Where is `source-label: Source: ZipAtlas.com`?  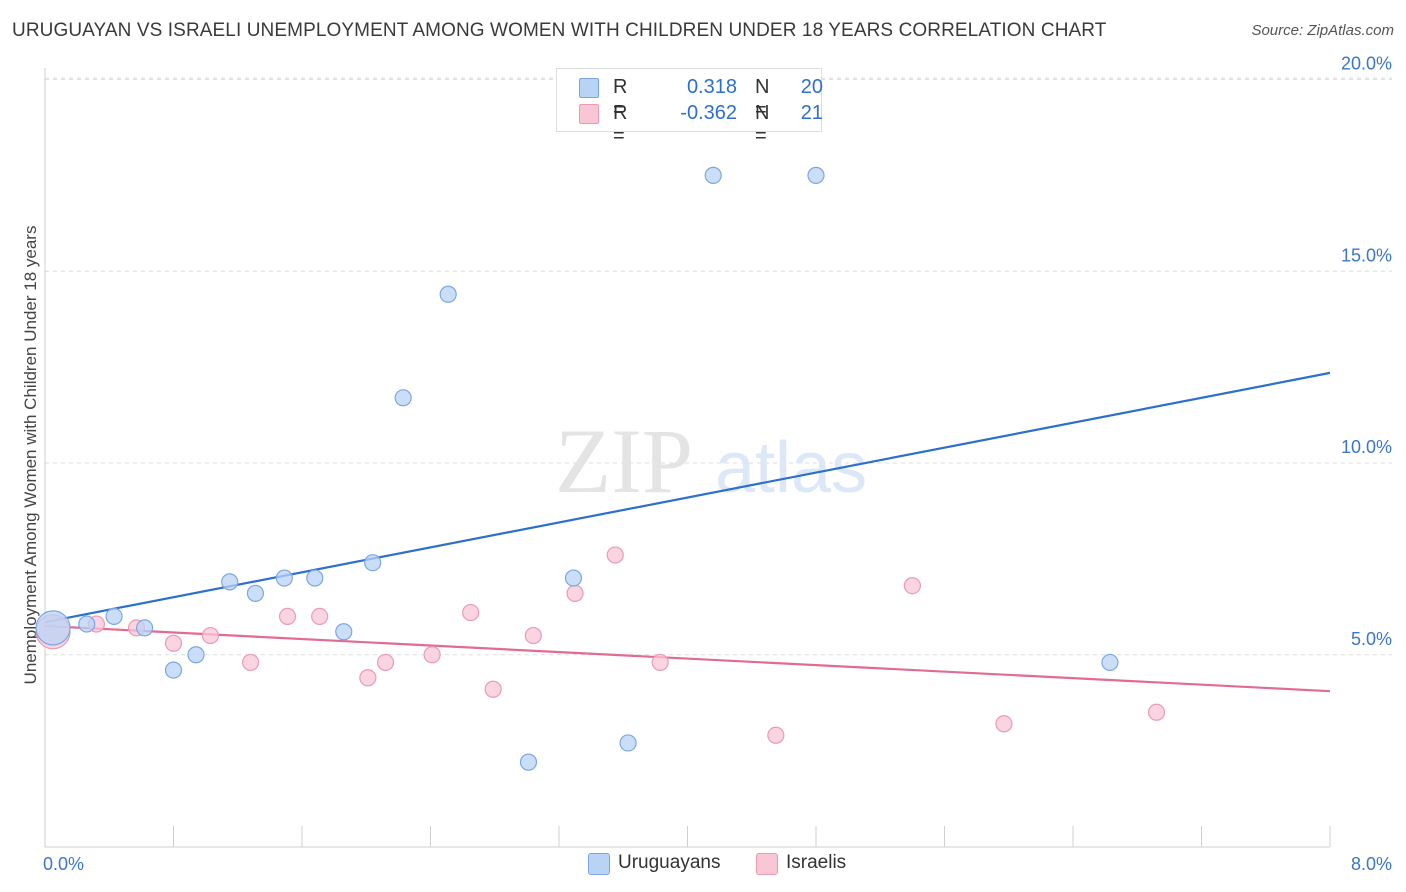 source-label: Source: ZipAtlas.com is located at coordinates (1322, 30).